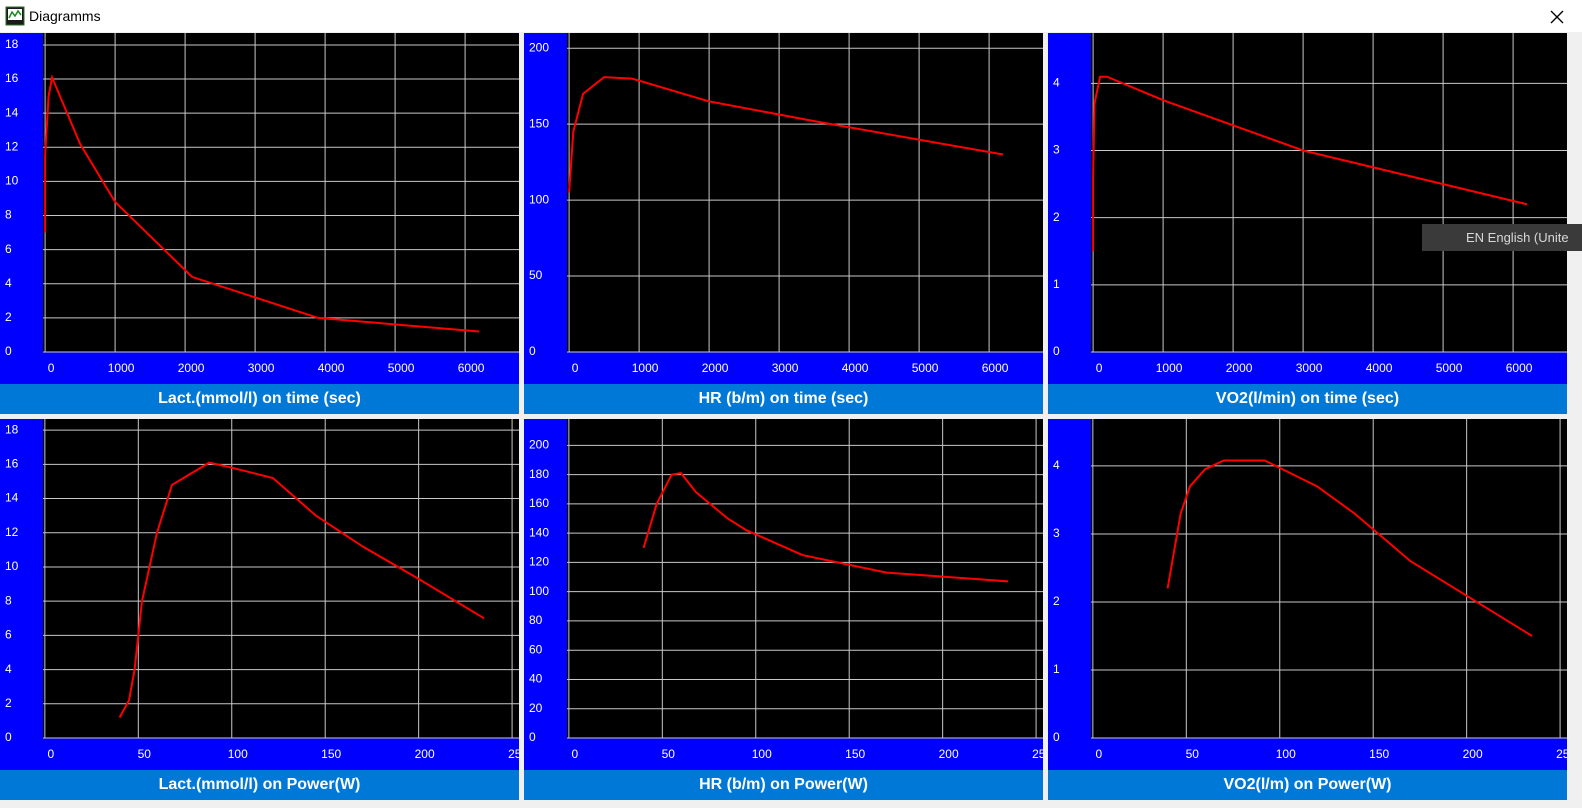 The height and width of the screenshot is (808, 1582). I want to click on chart-title: VO2(l/min) on time (sec), so click(1307, 398).